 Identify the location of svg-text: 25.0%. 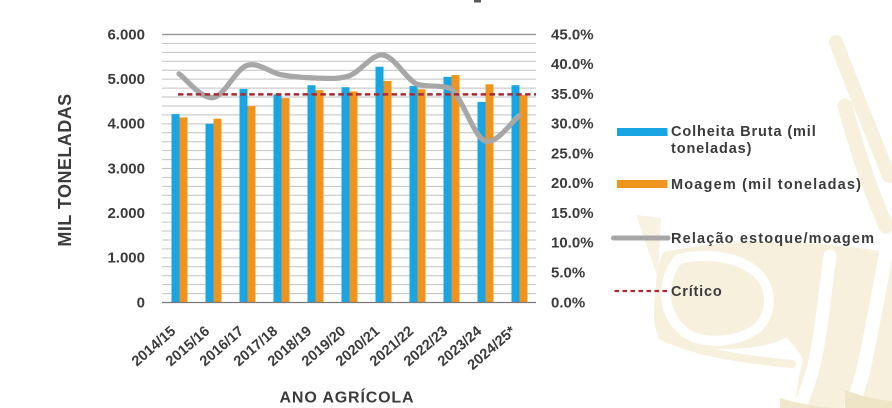
(572, 153).